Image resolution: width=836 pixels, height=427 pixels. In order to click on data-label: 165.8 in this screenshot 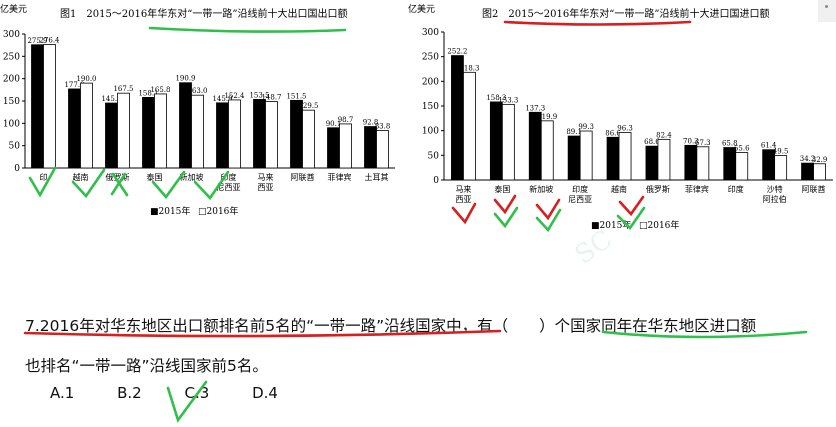, I will do `click(160, 90)`.